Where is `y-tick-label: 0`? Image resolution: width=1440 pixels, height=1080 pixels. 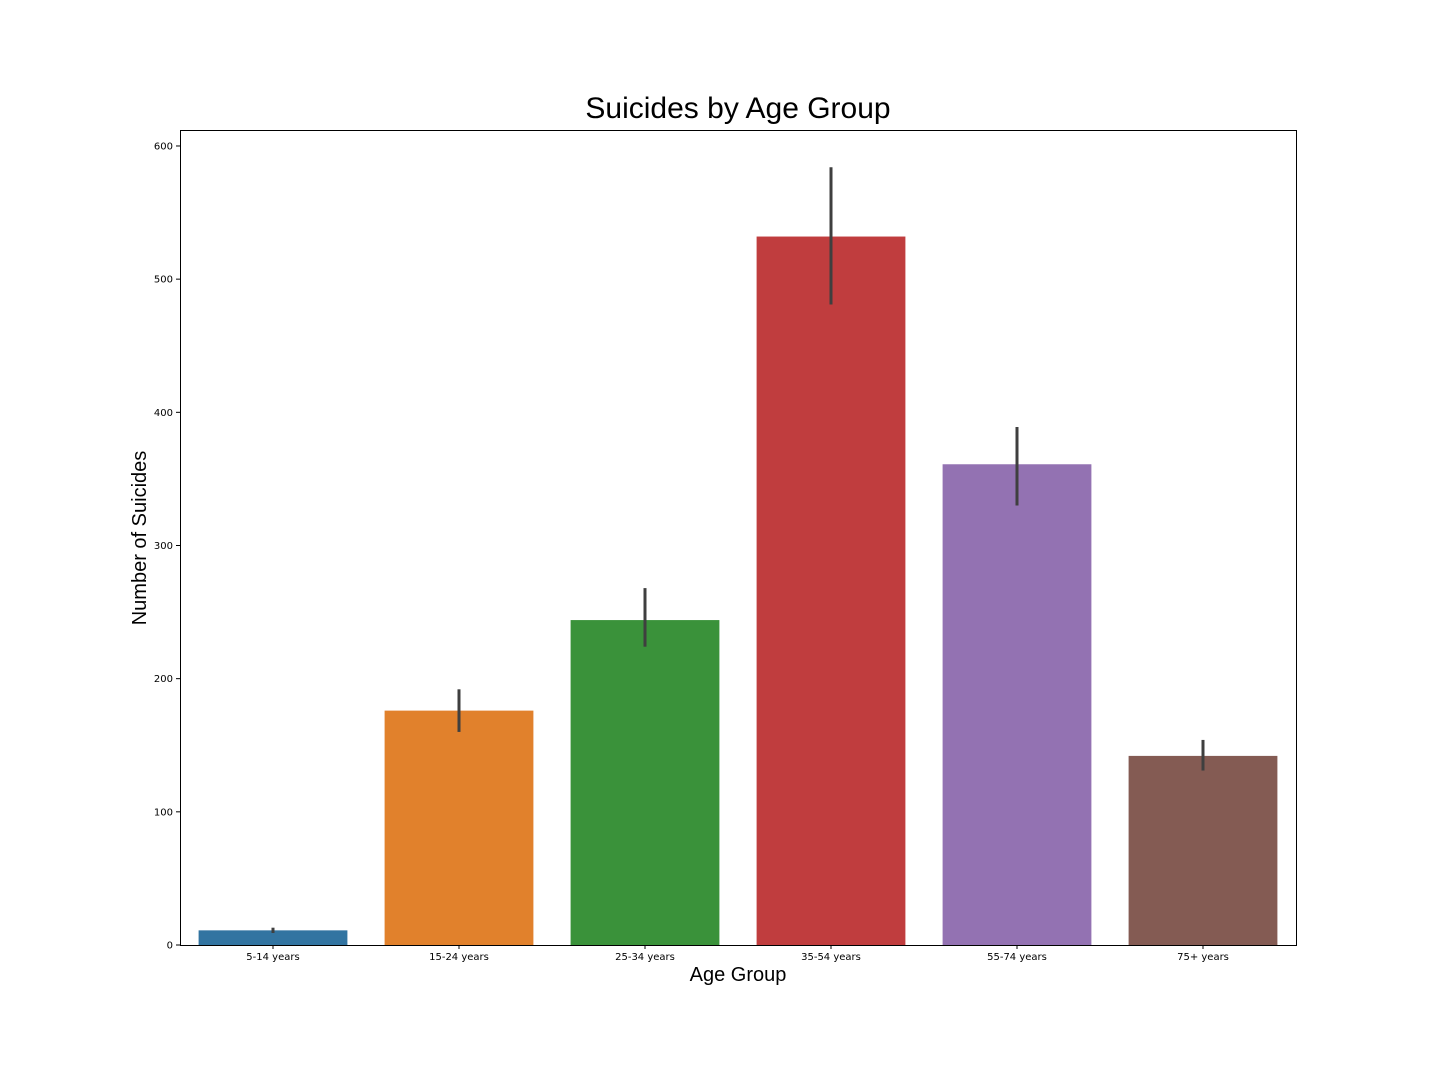
y-tick-label: 0 is located at coordinates (170, 946).